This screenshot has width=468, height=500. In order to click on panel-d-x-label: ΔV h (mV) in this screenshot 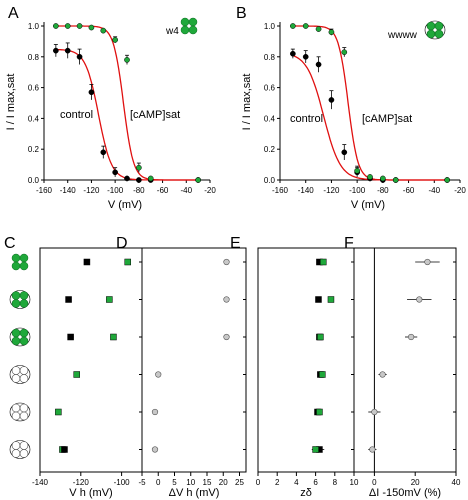, I will do `click(194, 493)`.